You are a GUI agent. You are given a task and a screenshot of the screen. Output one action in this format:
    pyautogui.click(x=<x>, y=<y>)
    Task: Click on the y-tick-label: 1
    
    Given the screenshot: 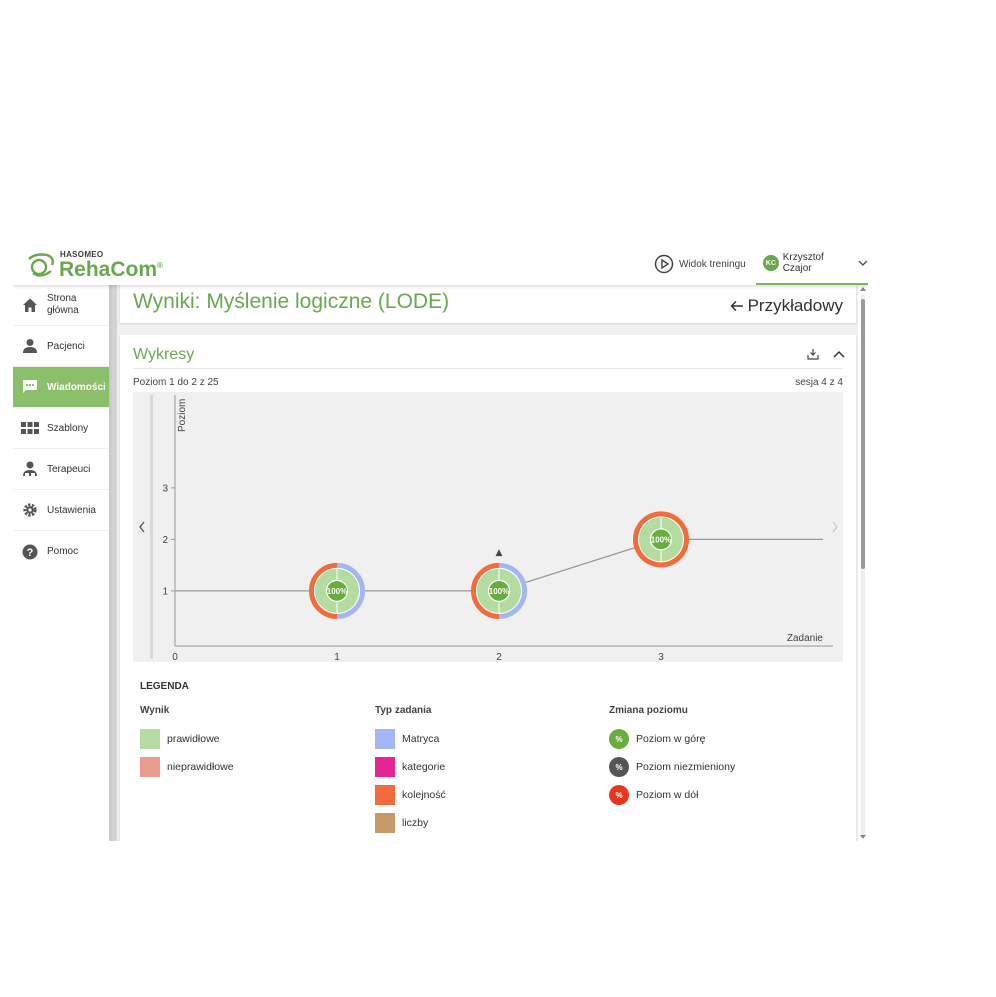 What is the action you would take?
    pyautogui.click(x=165, y=591)
    